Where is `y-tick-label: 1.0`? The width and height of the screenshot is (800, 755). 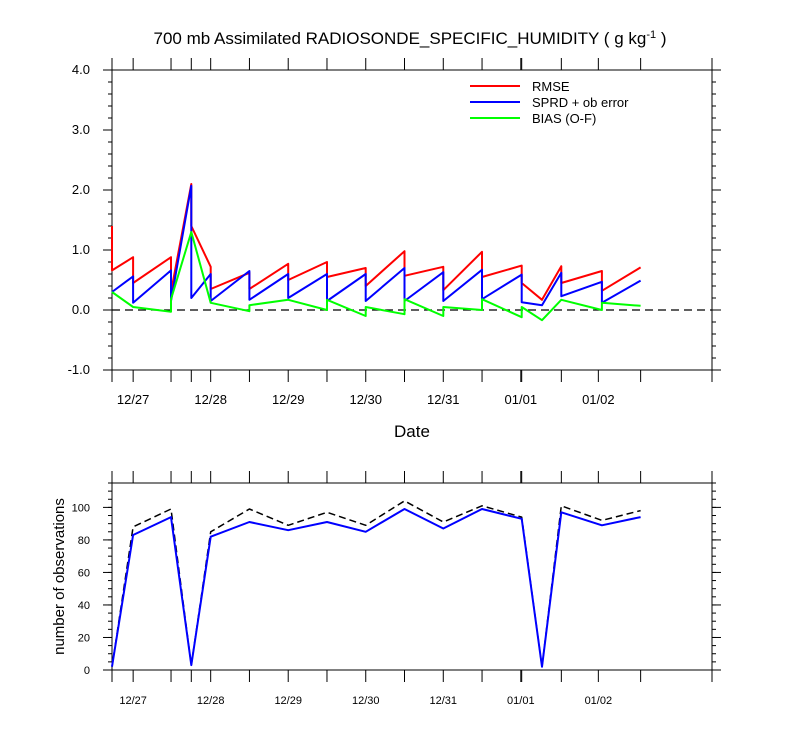 y-tick-label: 1.0 is located at coordinates (81, 249).